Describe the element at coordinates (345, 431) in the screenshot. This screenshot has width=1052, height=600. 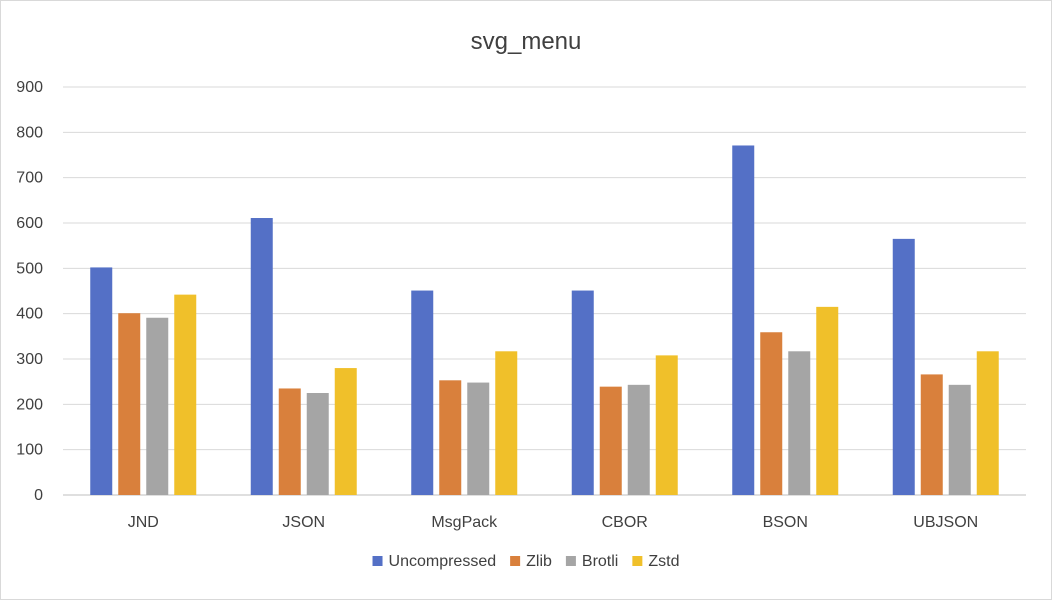
I see `bar-zstd-json` at that location.